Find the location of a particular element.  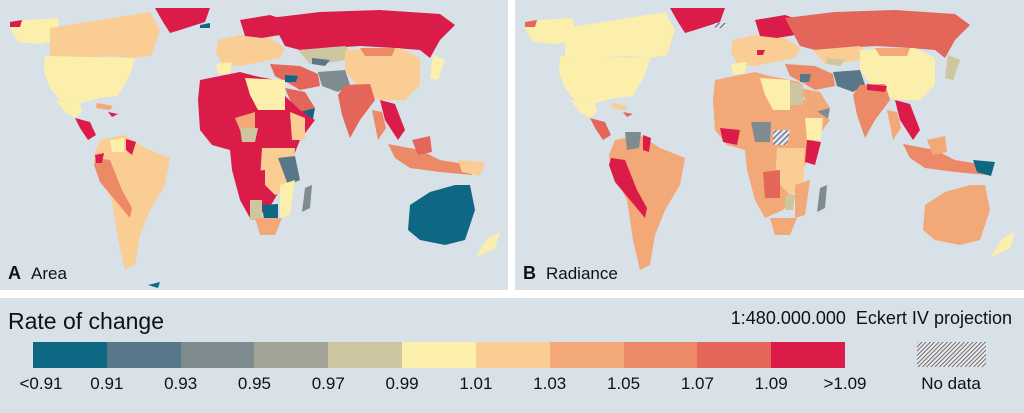

legend-tick-label: <0.91 is located at coordinates (41, 383).